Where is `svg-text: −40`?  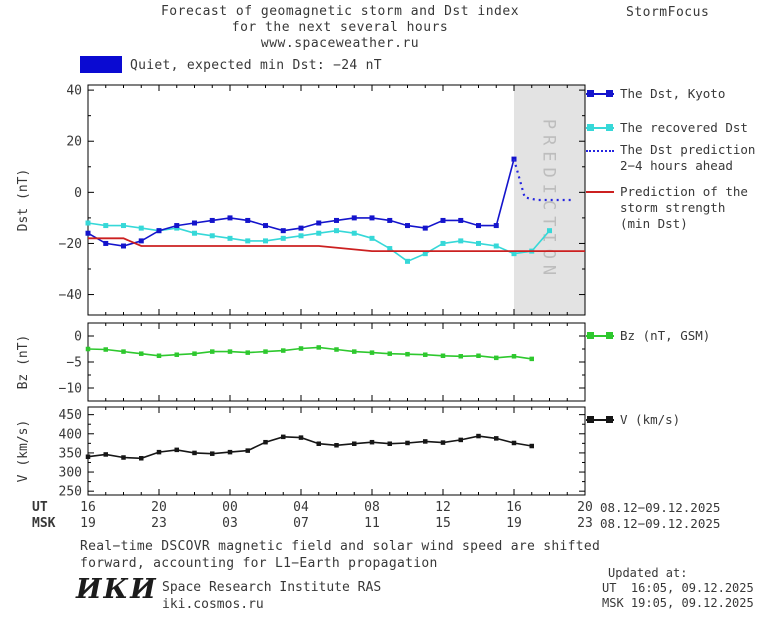 svg-text: −40 is located at coordinates (70, 295).